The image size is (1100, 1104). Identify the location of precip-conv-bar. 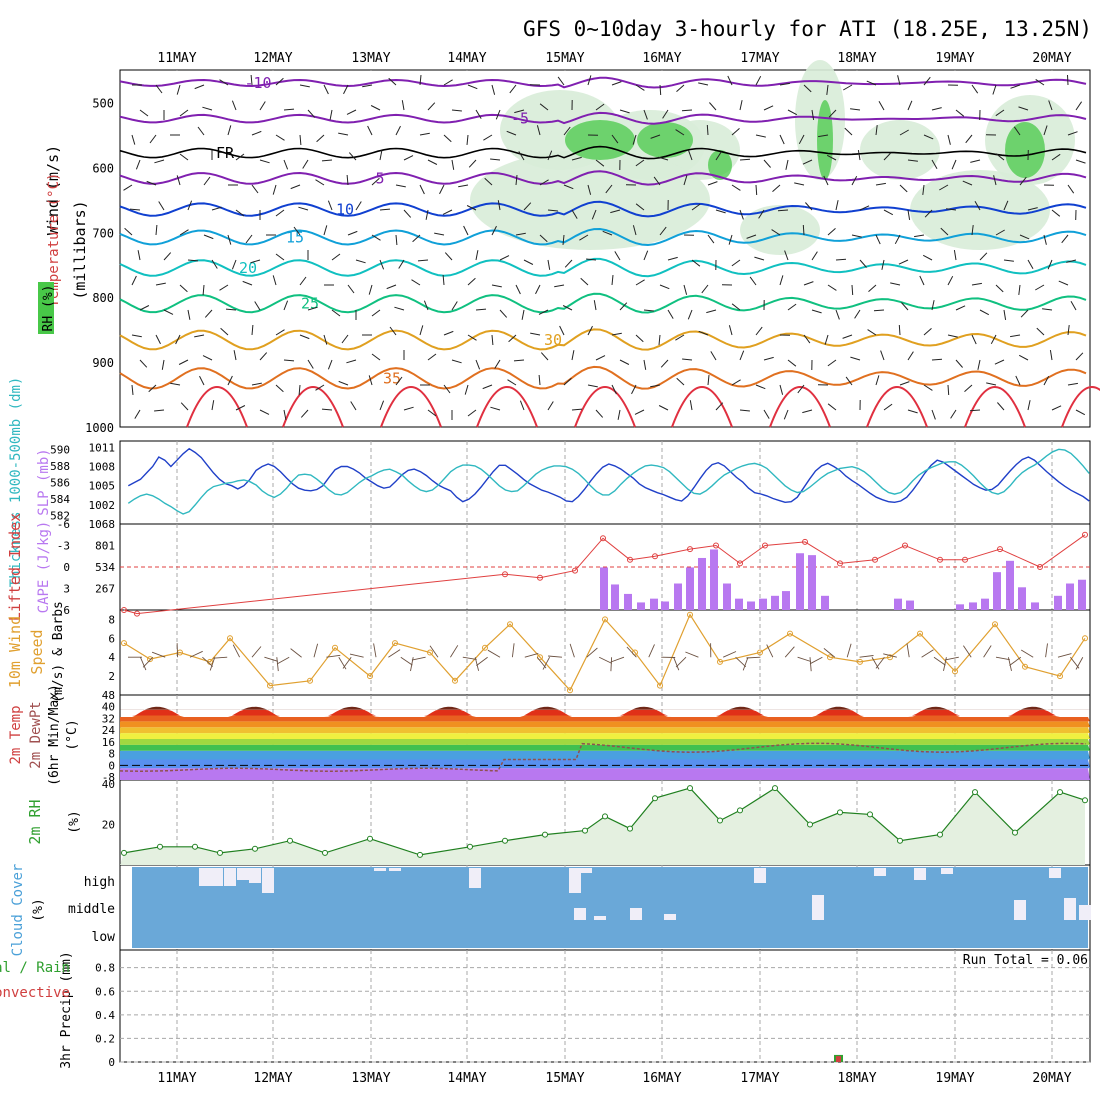
(838, 1059).